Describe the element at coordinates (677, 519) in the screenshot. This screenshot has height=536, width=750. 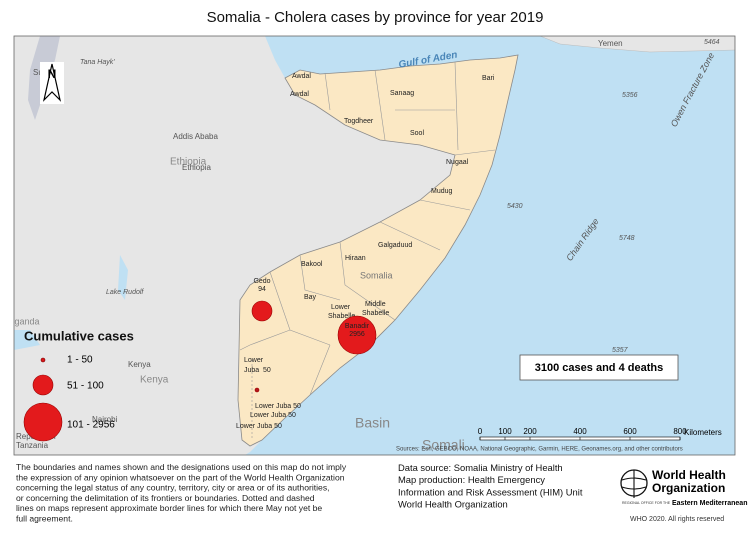
I see `copyright: WHO 2020. All rights reserved` at that location.